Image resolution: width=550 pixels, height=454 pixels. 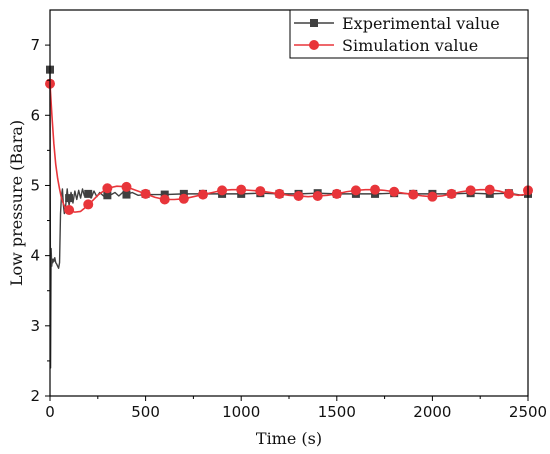 What do you see at coordinates (528, 412) in the screenshot?
I see `x-tick-label: 2500` at bounding box center [528, 412].